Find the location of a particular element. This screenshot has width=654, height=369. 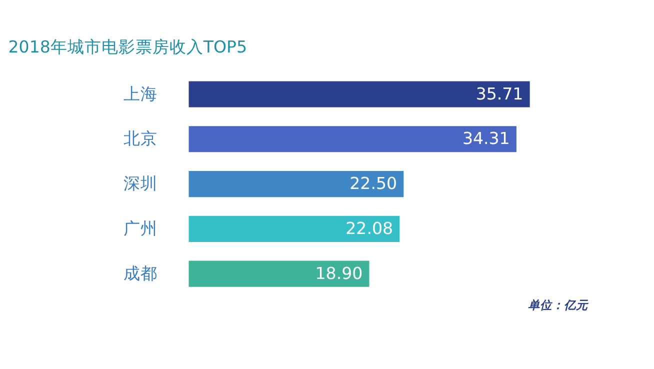

data-label: 22.08 is located at coordinates (370, 228).